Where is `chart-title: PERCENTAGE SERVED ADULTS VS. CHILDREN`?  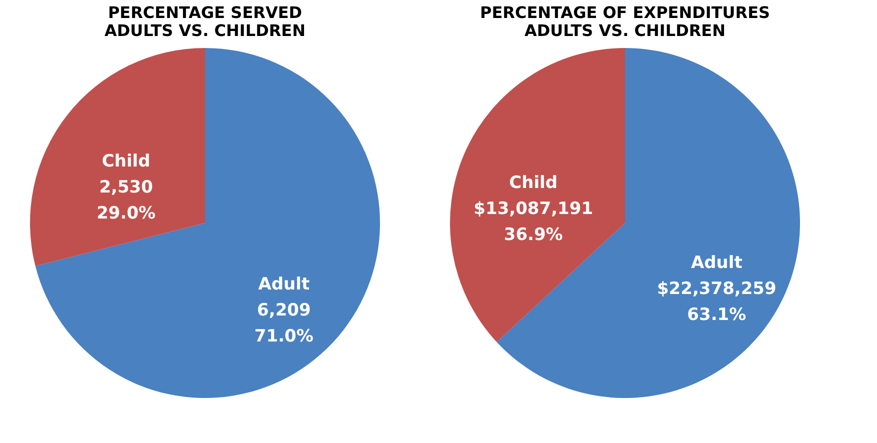 chart-title: PERCENTAGE SERVED ADULTS VS. CHILDREN is located at coordinates (205, 21).